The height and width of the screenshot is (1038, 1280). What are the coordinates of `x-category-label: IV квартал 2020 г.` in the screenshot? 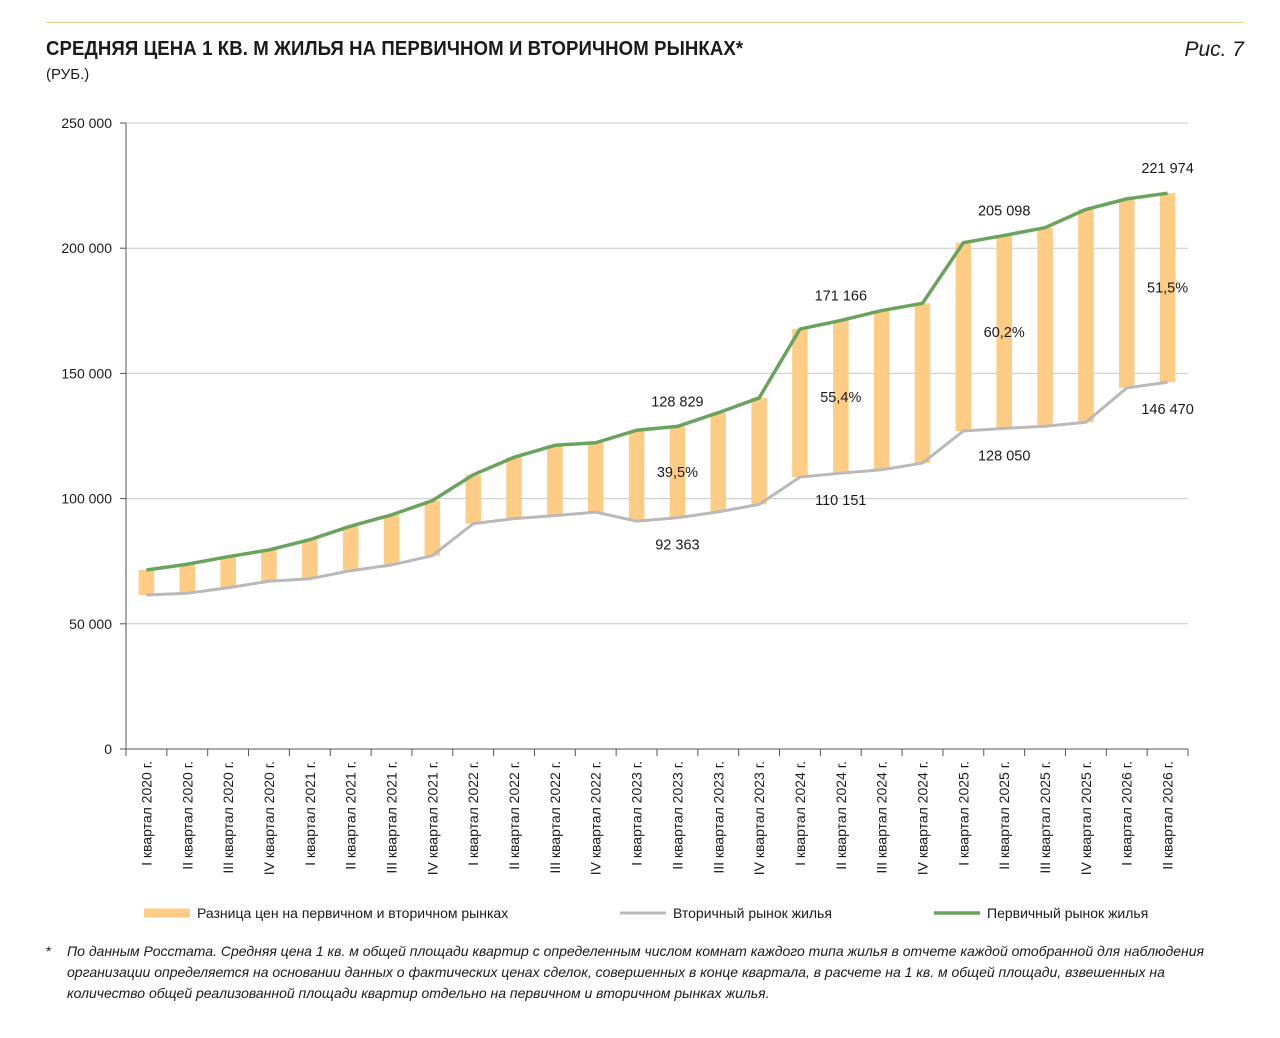 It's located at (269, 818).